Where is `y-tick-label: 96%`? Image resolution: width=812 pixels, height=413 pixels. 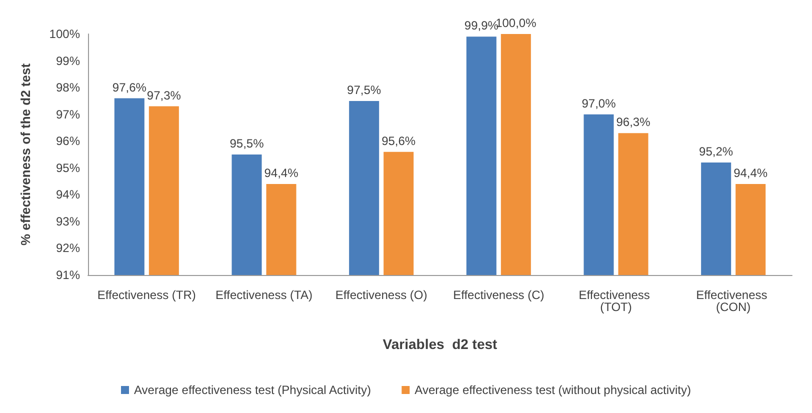
y-tick-label: 96% is located at coordinates (68, 141).